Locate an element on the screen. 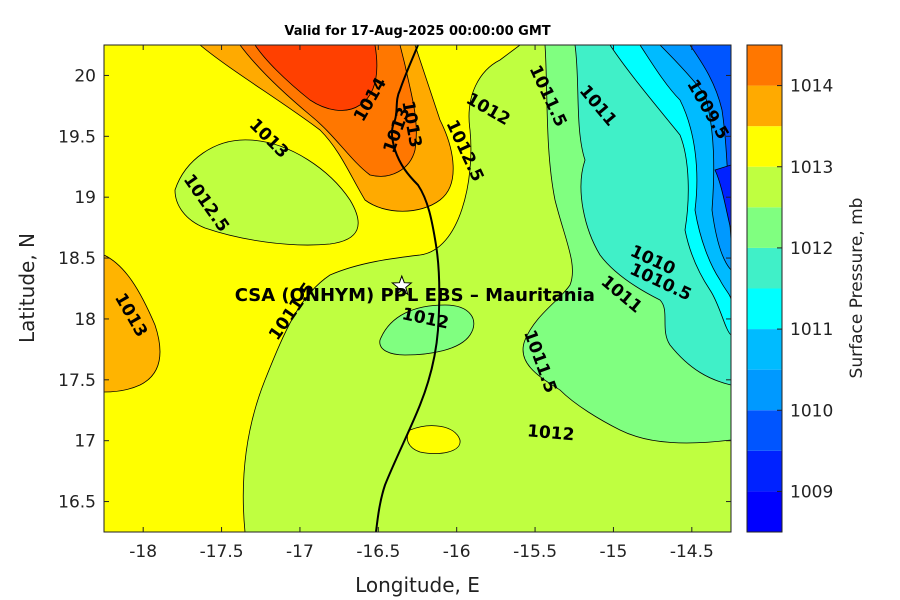 This screenshot has width=900, height=600. y-tick-label: 16.5 is located at coordinates (77, 503).